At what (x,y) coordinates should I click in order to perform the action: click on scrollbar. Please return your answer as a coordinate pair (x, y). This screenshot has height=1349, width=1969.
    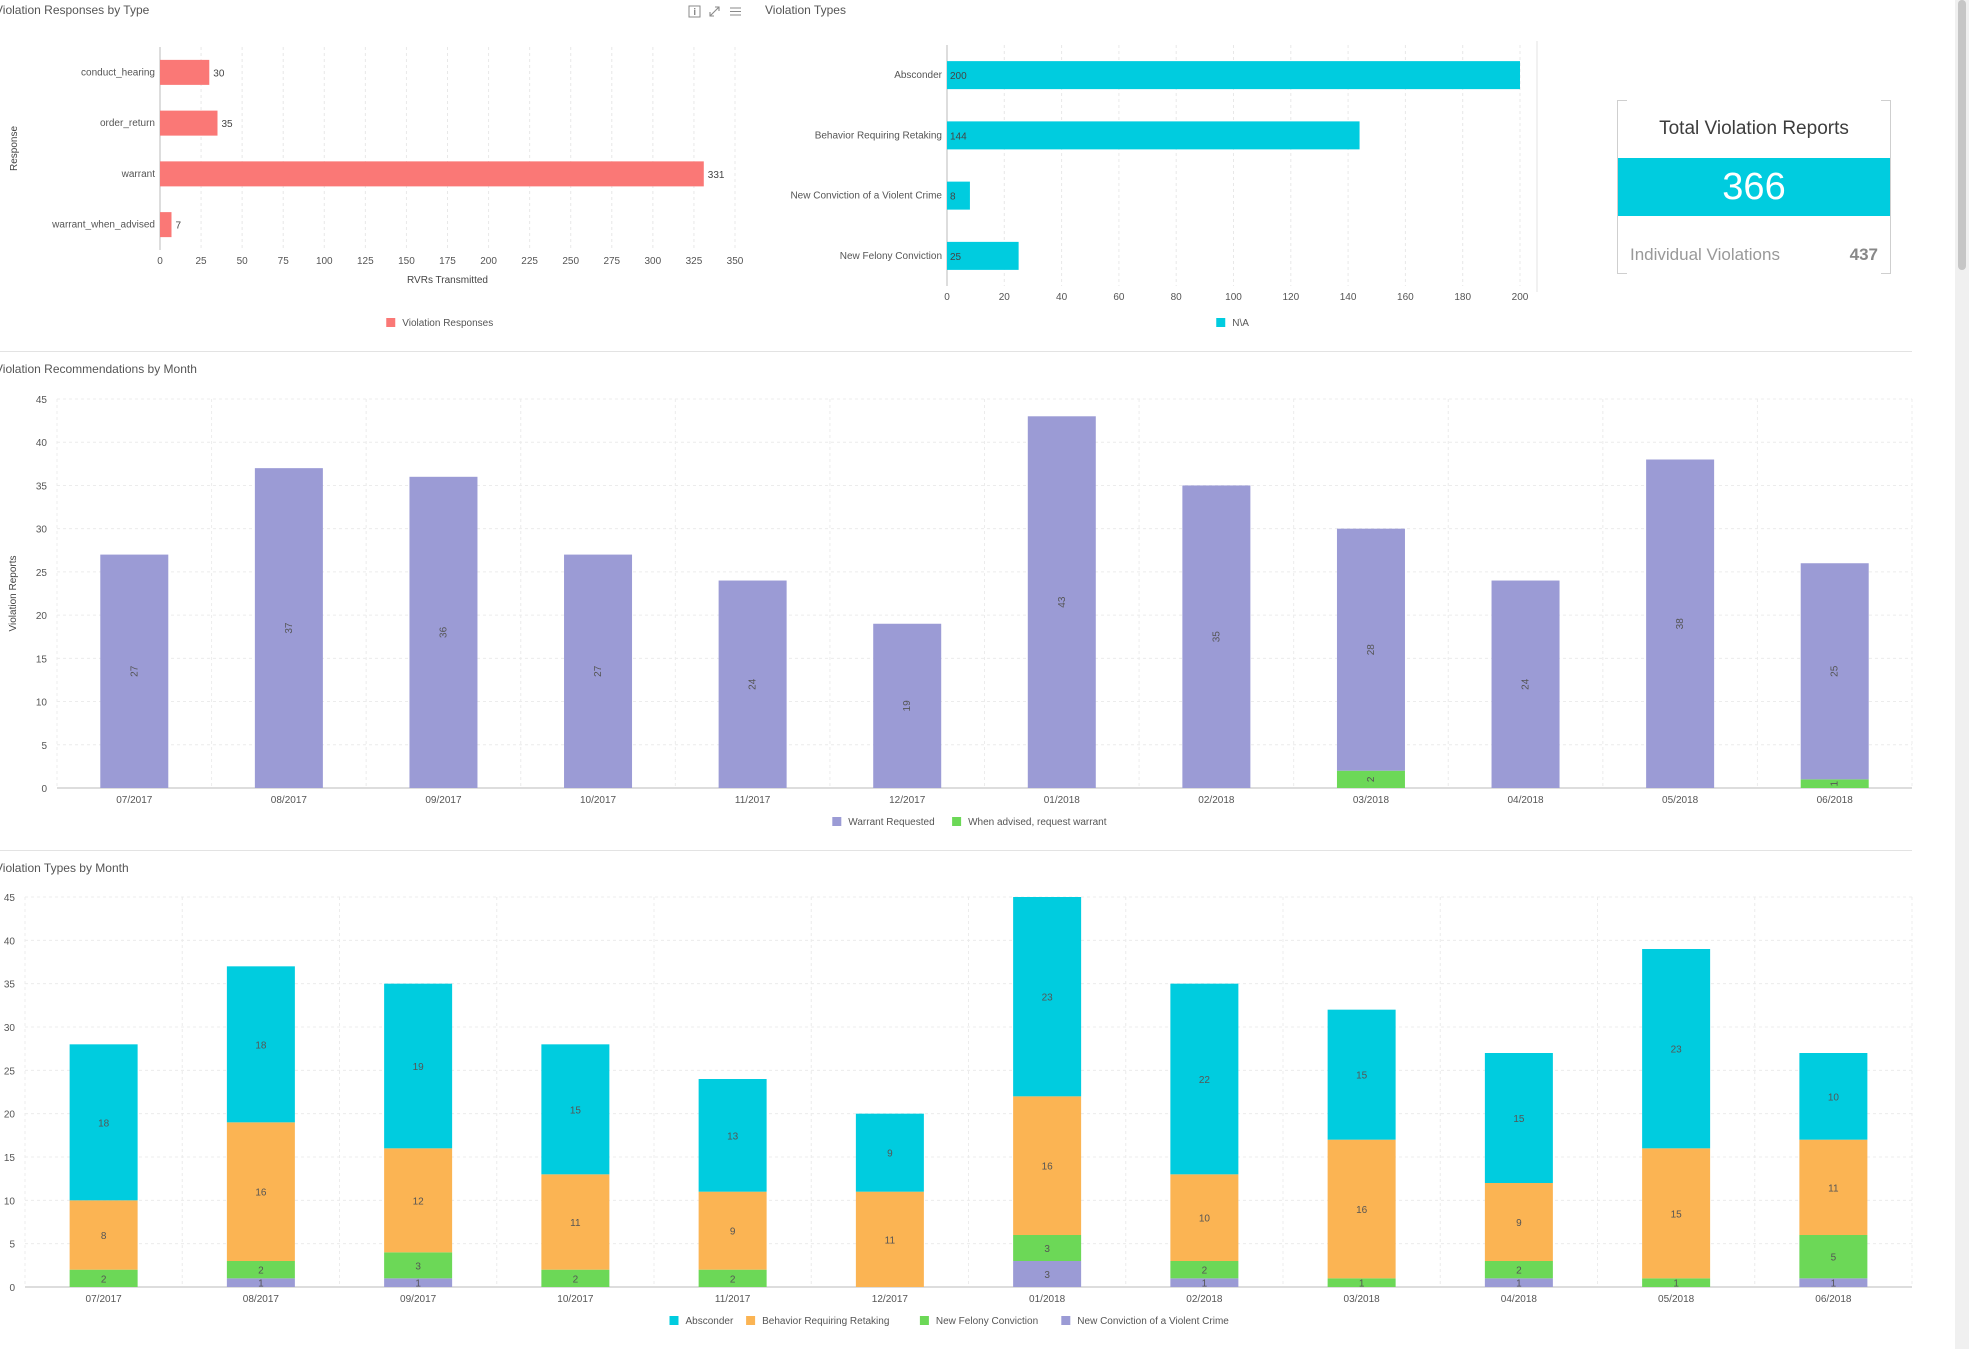
    Looking at the image, I should click on (1962, 674).